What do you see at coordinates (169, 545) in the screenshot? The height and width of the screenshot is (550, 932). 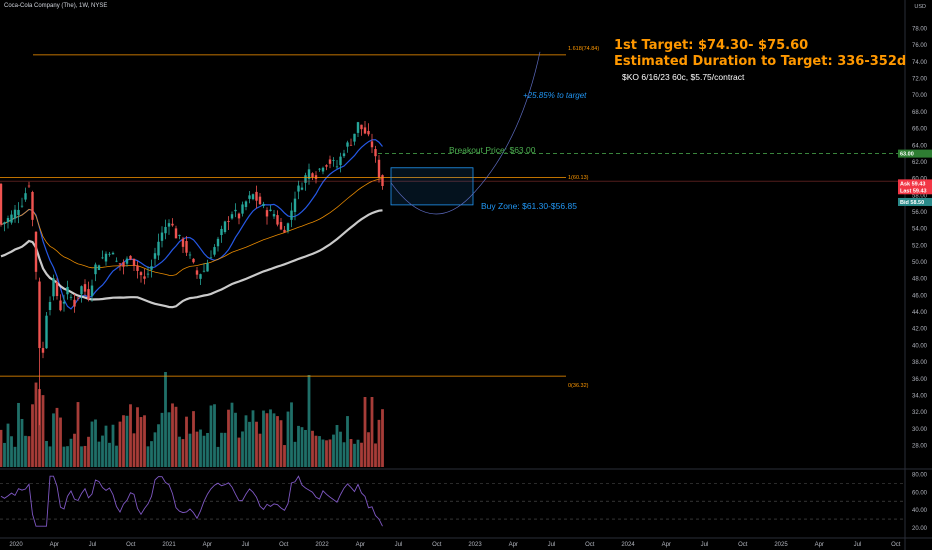 I see `time-tick-label: 2021` at bounding box center [169, 545].